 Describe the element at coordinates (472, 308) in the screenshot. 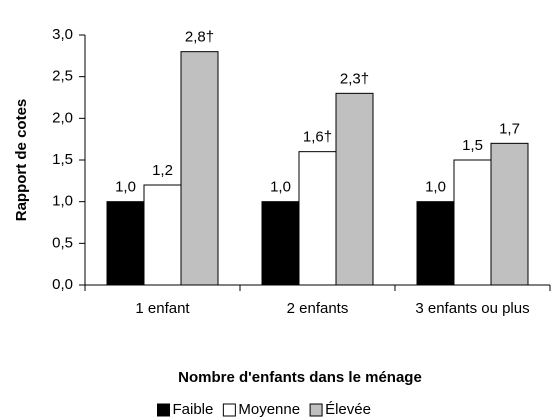

I see `x-tick-label: 3 enfants ou plus` at that location.